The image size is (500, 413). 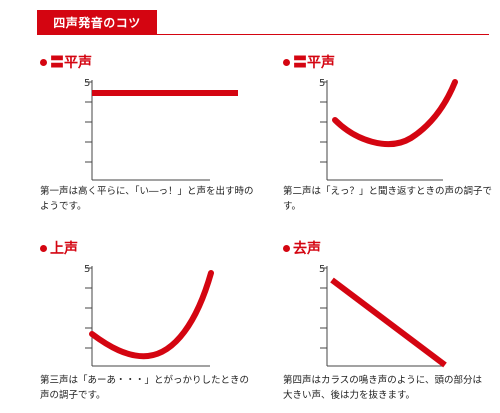 What do you see at coordinates (147, 191) in the screenshot?
I see `caption-line: 第一声は高く平らに、「い―っ！」と声を出す時の` at bounding box center [147, 191].